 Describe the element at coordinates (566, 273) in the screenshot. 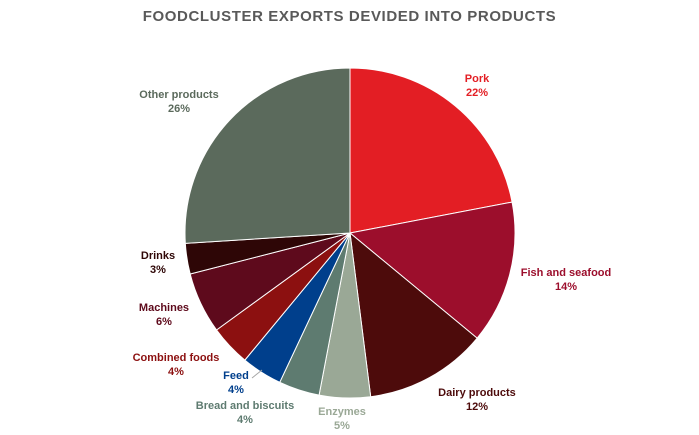

I see `slice-label-name-fish-and-seafood: Fish and seafood` at that location.